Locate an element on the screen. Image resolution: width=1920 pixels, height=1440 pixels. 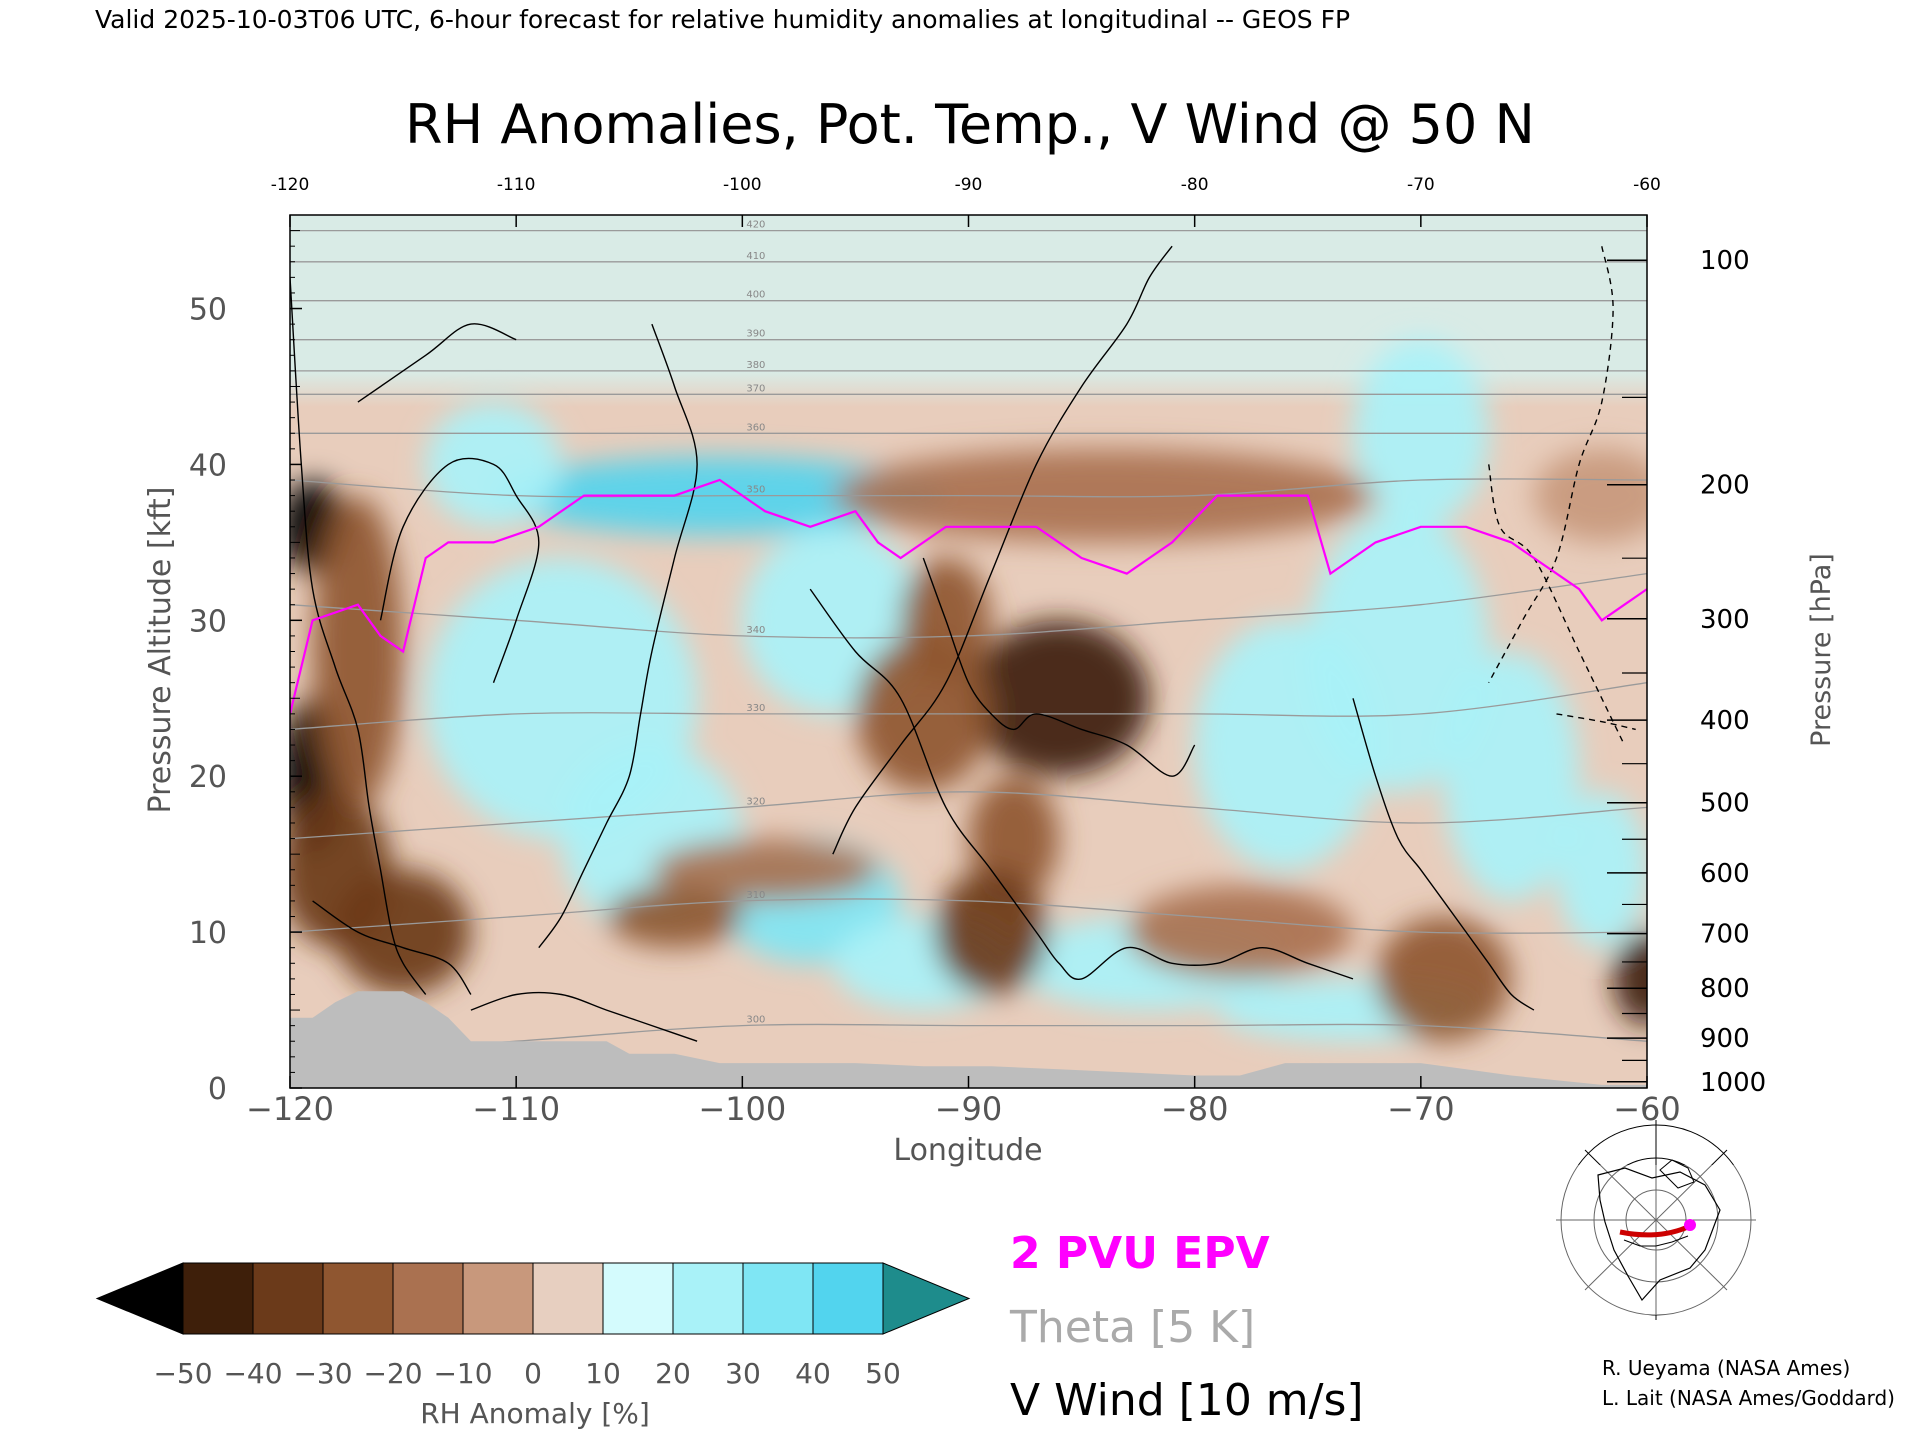
north-america-polar-map-icon is located at coordinates (1656, 1220).